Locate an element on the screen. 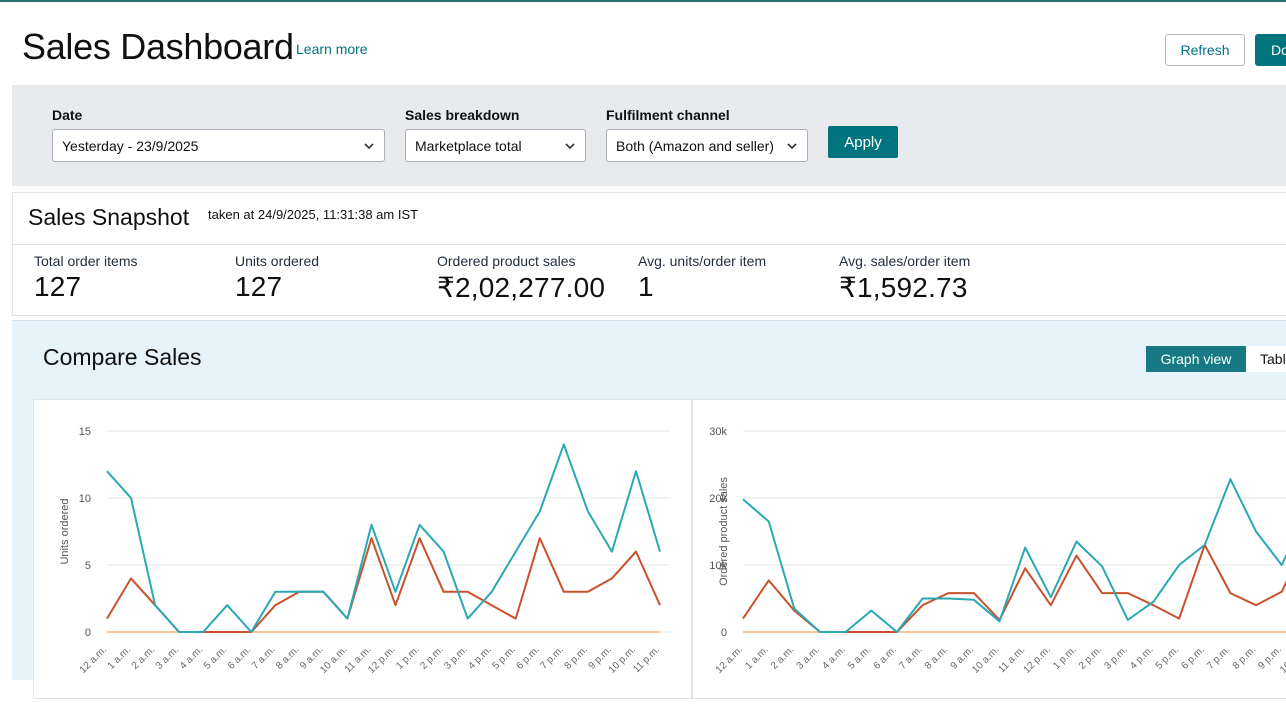 The height and width of the screenshot is (705, 1286). metric-label: Total order items is located at coordinates (86, 261).